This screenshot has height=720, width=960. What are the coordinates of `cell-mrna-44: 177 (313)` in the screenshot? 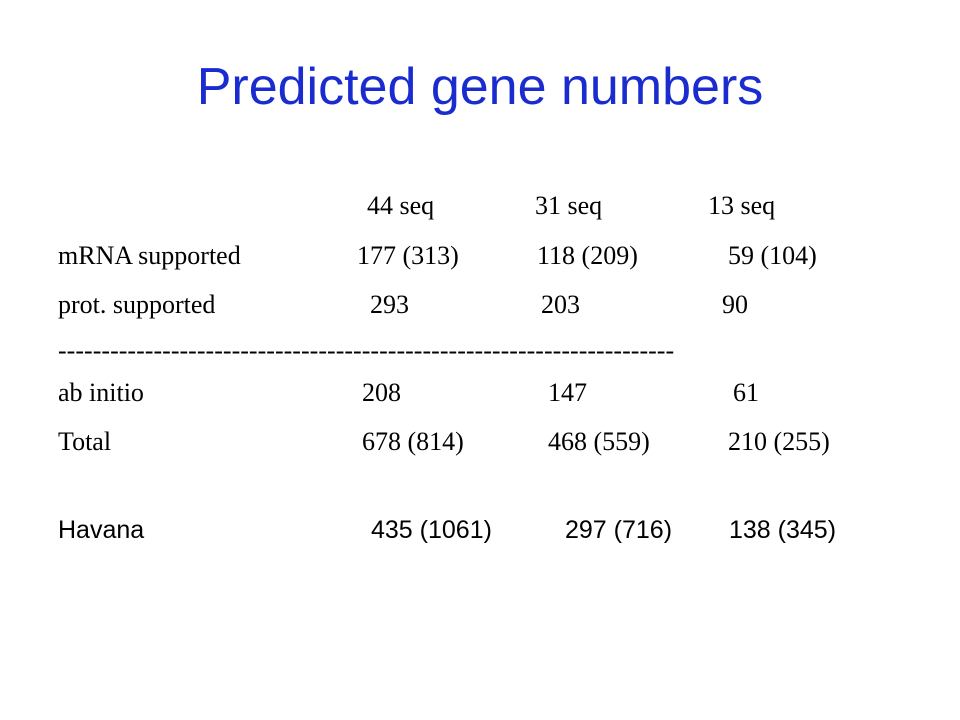 It's located at (408, 255).